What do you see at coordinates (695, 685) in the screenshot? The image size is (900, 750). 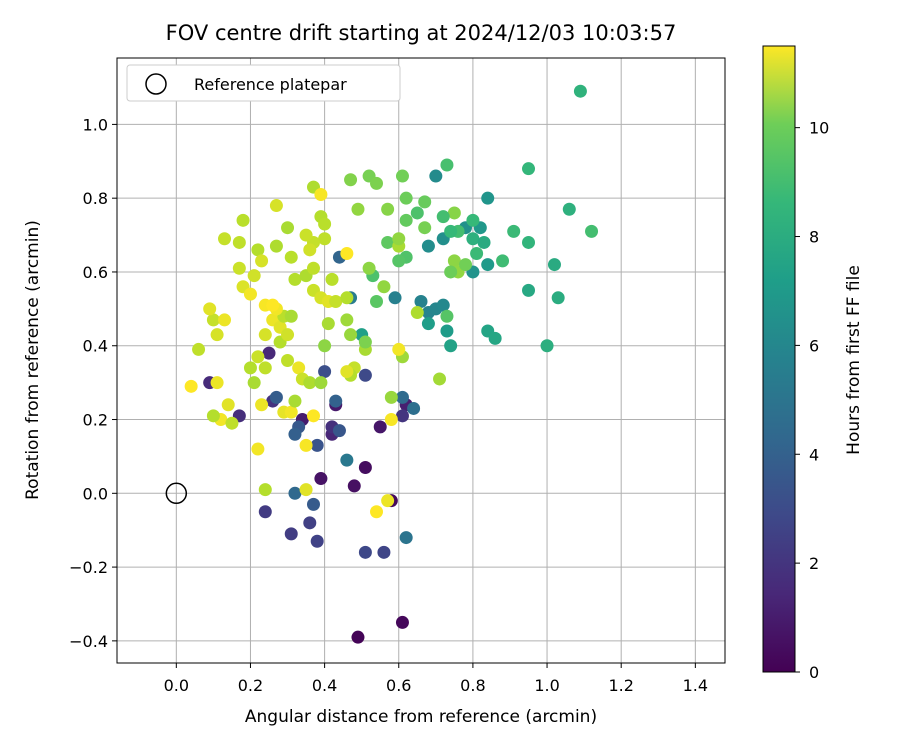 I see `x-tick-label: 1.4` at bounding box center [695, 685].